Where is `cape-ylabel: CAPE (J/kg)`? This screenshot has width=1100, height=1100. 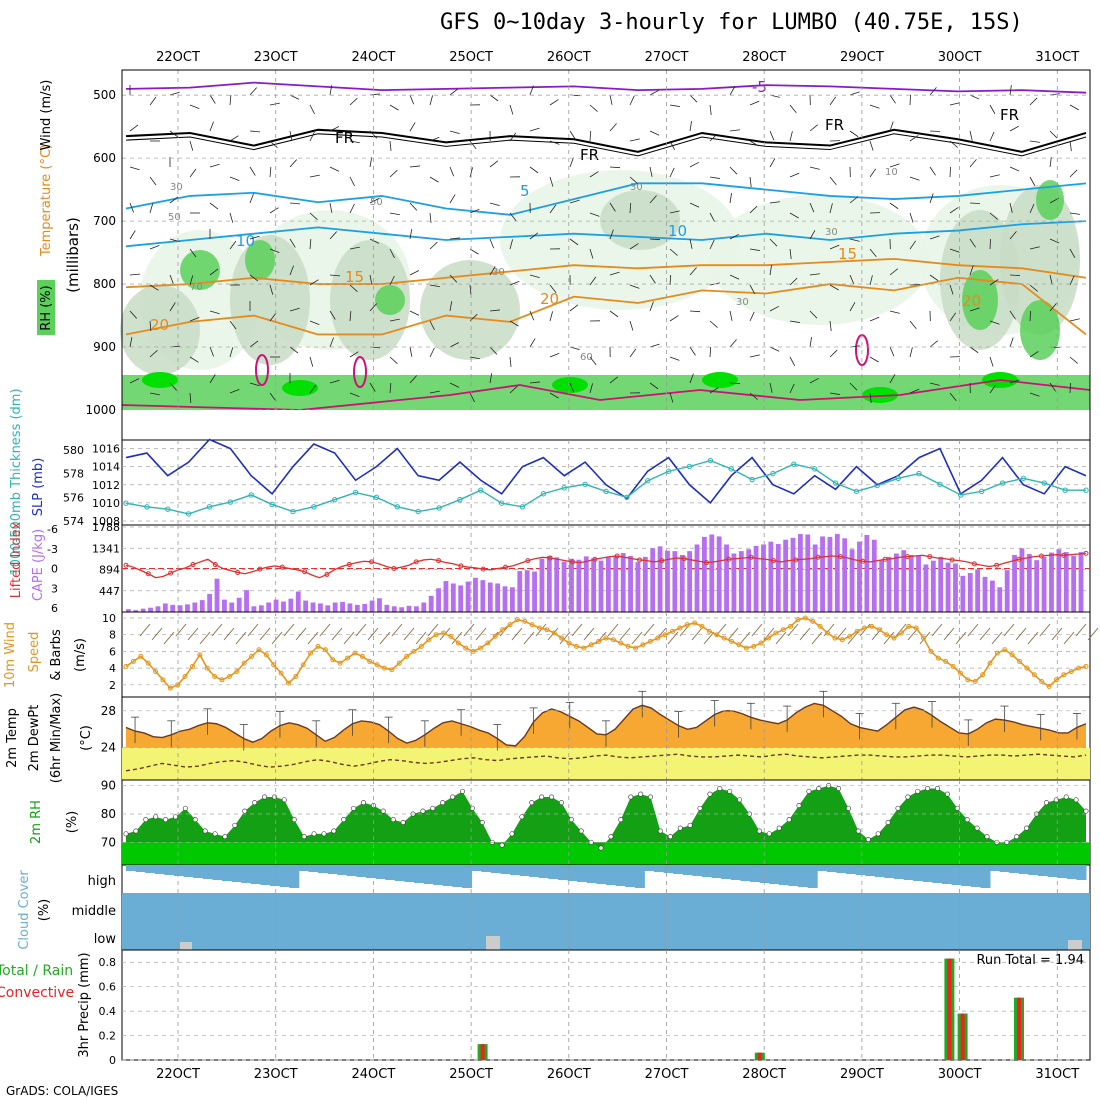
cape-ylabel: CAPE (J/kg) is located at coordinates (38, 565).